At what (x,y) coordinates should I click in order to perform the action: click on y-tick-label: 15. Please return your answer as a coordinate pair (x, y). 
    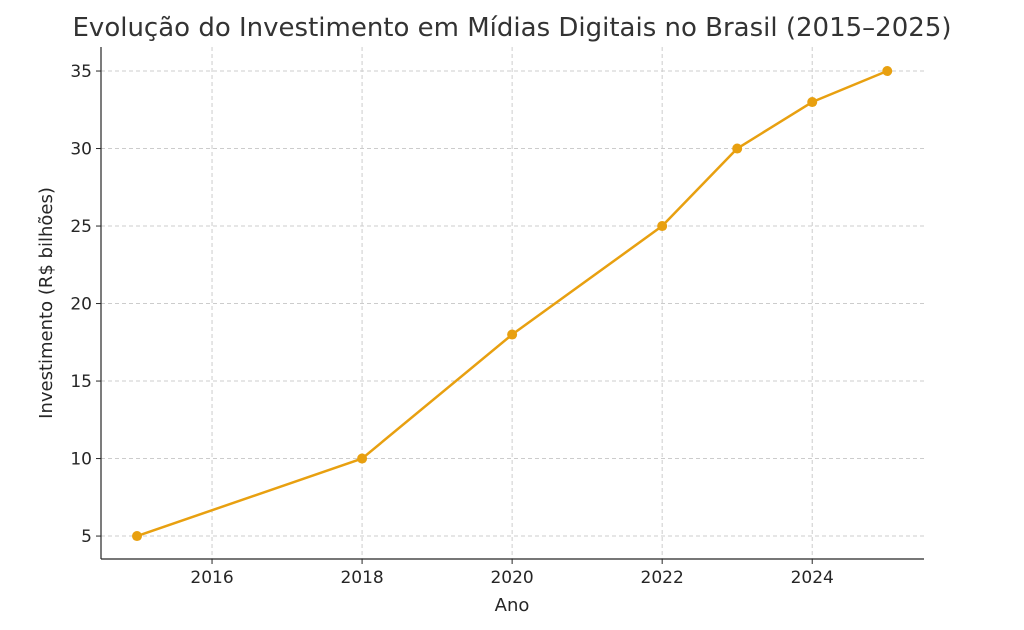
    Looking at the image, I should click on (81, 382).